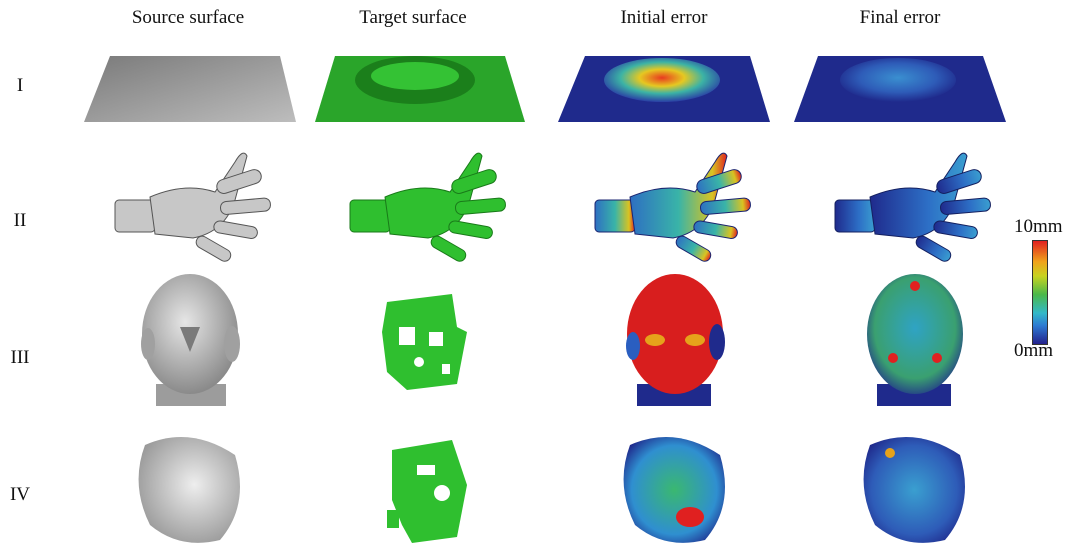 The width and height of the screenshot is (1072, 555). Describe the element at coordinates (660, 108) in the screenshot. I see `row1-initial-error-plane-image` at that location.